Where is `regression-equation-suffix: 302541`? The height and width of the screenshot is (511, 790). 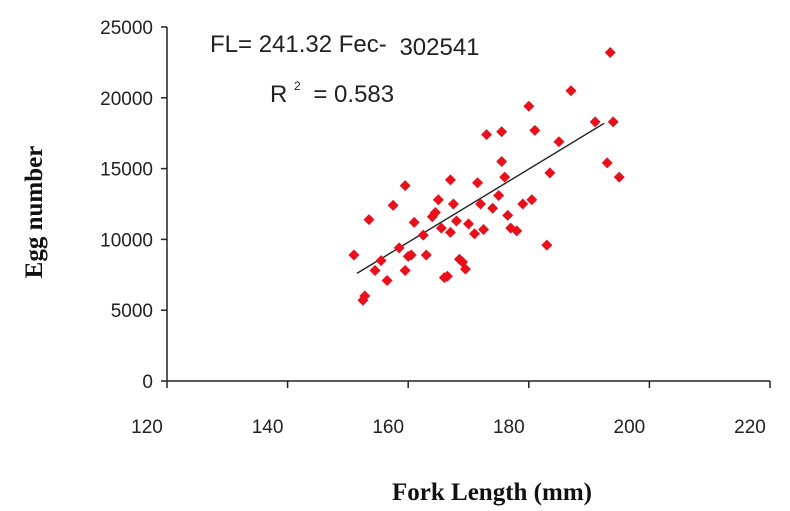
regression-equation-suffix: 302541 is located at coordinates (439, 47).